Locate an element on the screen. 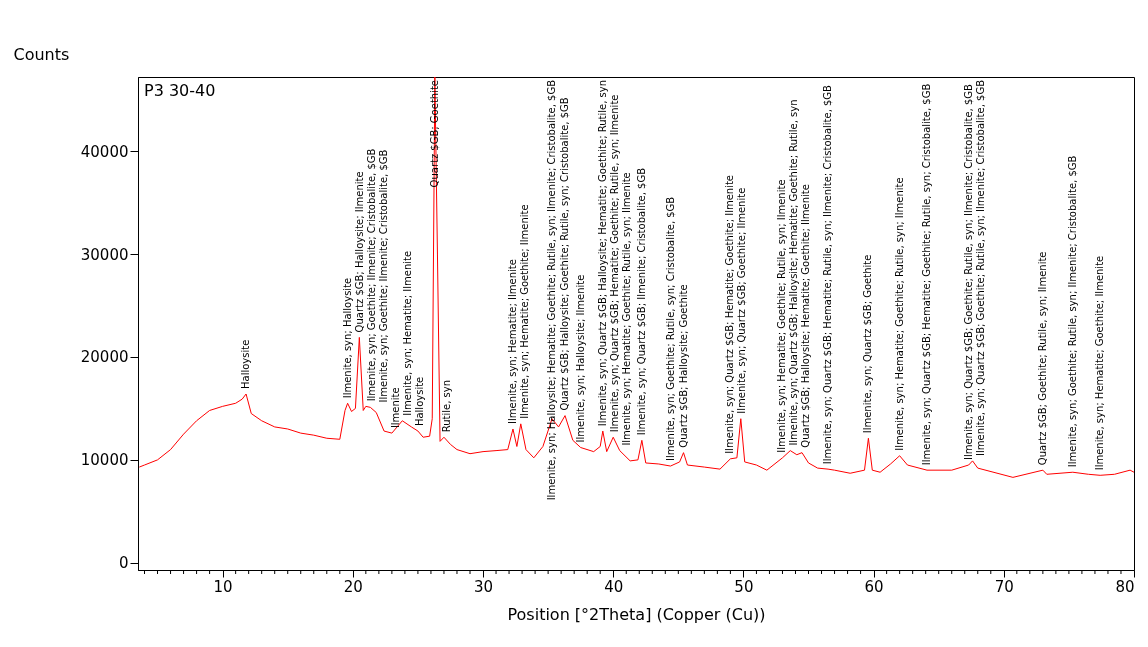 This screenshot has height=647, width=1148. y-tick-label: 40000 is located at coordinates (104, 151).